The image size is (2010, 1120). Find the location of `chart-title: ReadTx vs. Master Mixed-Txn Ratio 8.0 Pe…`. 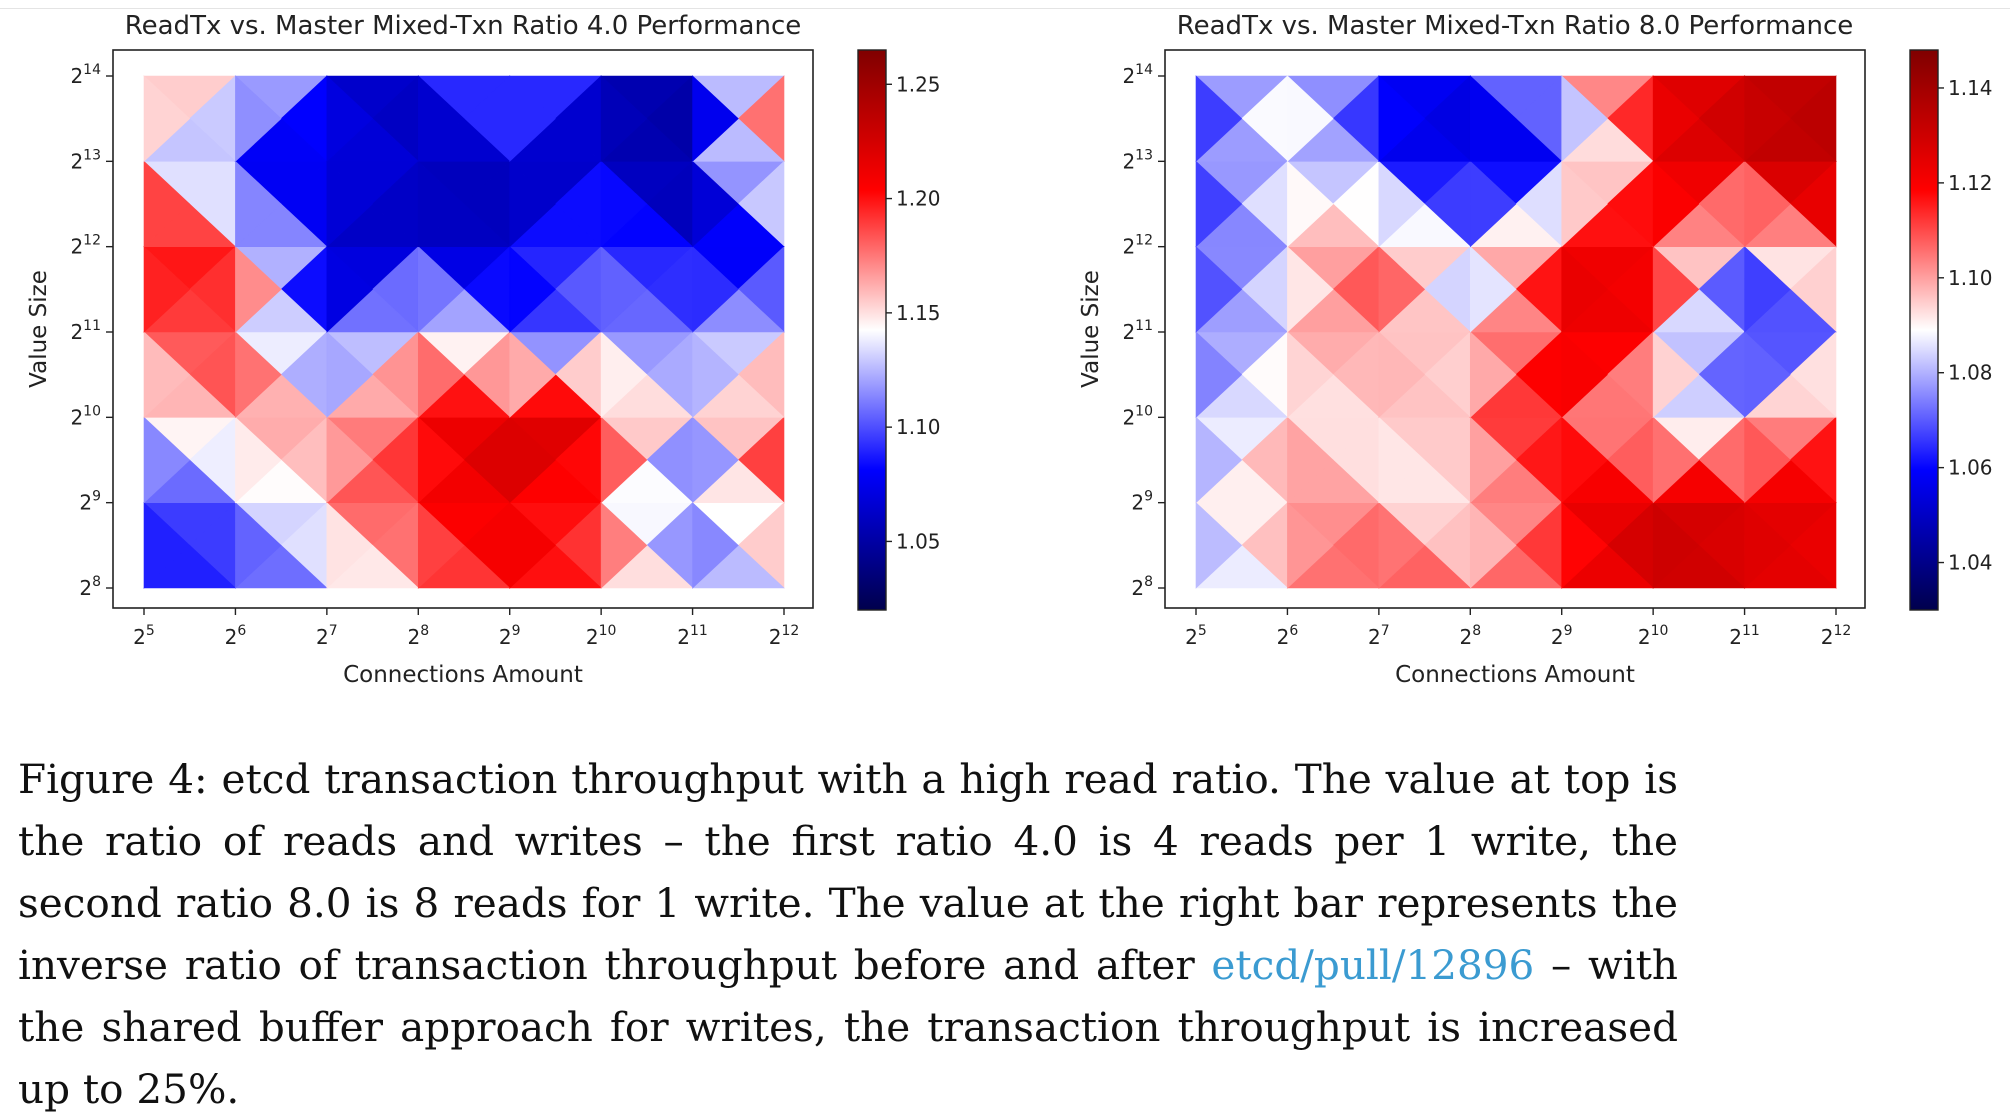

chart-title: ReadTx vs. Master Mixed-Txn Ratio 8.0 Pe… is located at coordinates (1515, 26).